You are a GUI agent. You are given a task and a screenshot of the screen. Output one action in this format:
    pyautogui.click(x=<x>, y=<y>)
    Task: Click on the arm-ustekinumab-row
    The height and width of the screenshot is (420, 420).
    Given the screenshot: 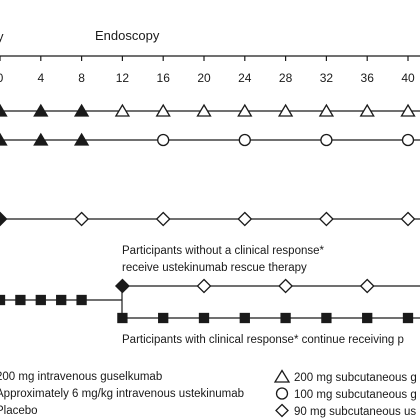 What is the action you would take?
    pyautogui.click(x=210, y=219)
    